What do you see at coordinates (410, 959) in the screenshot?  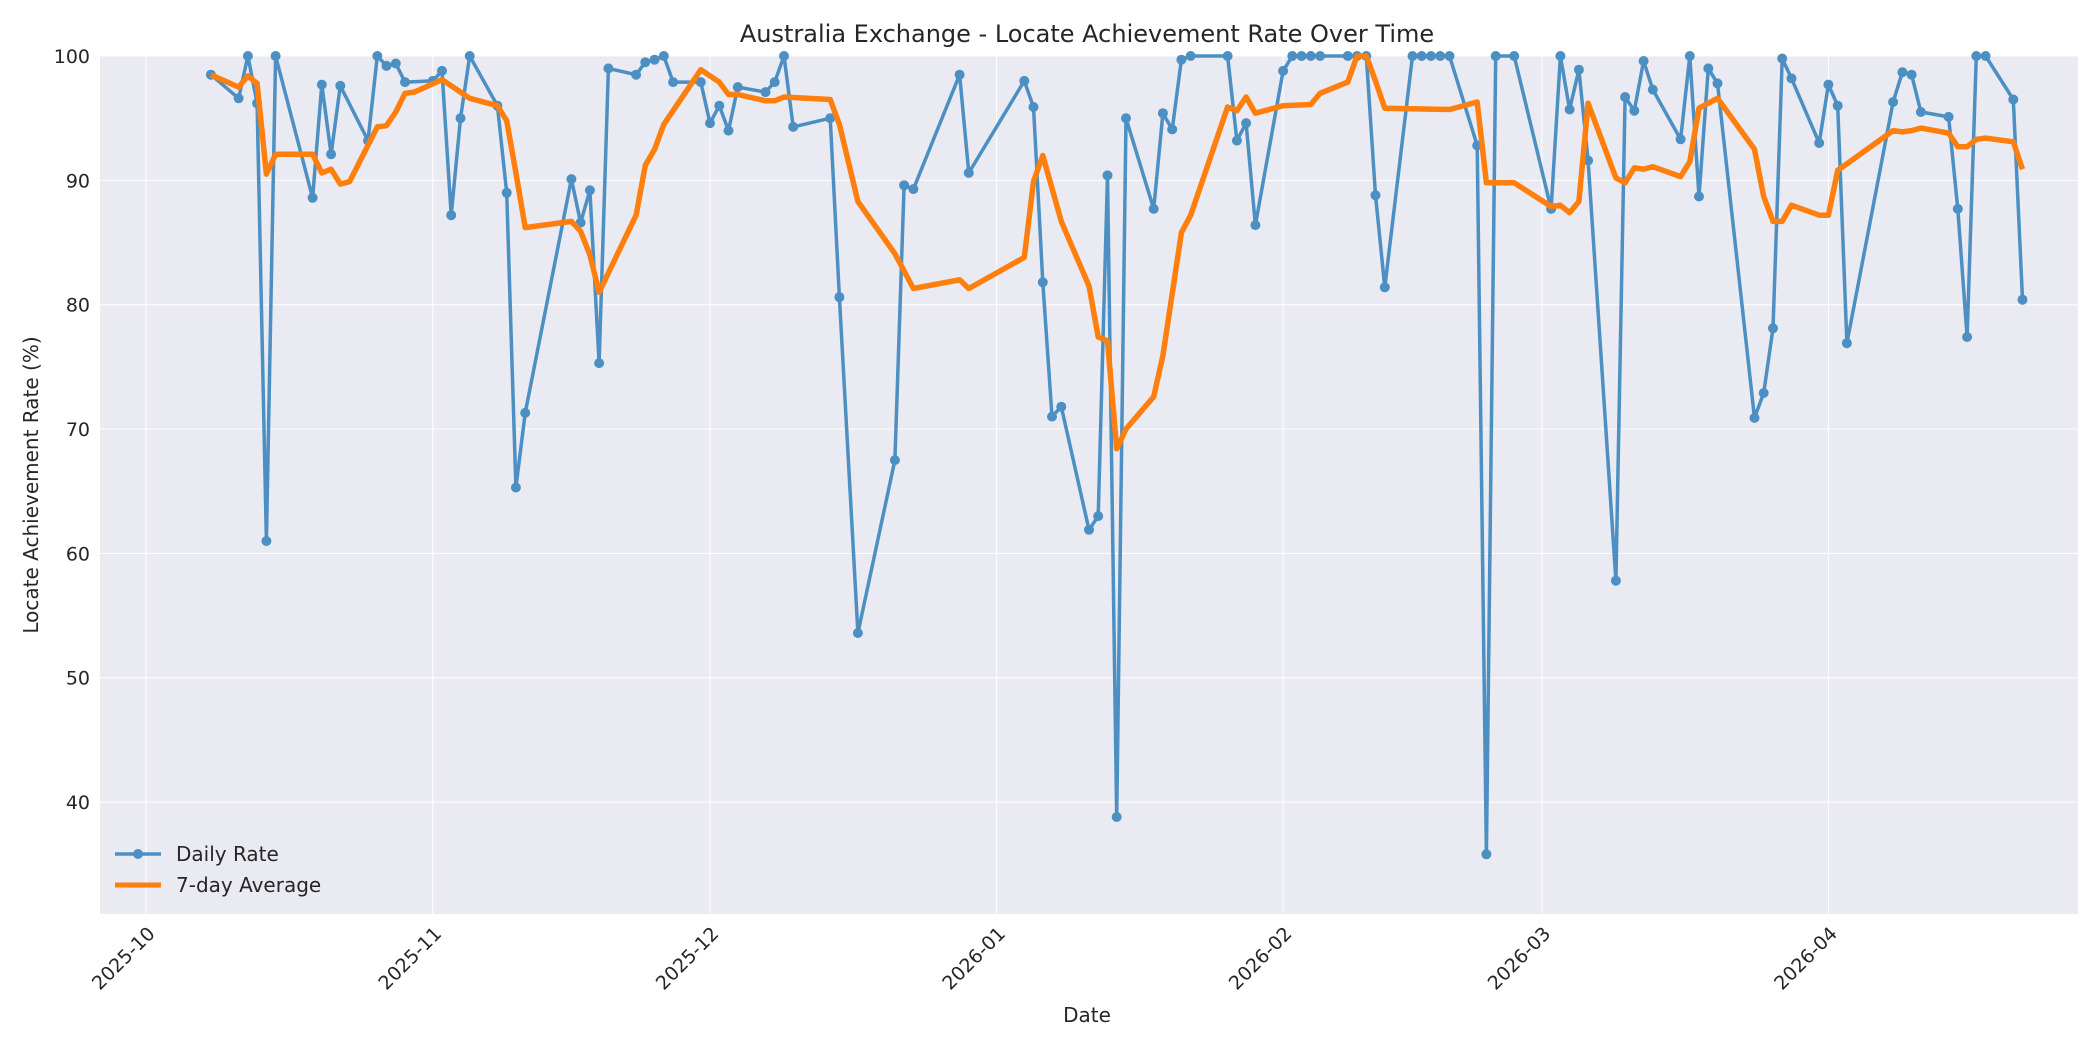 I see `x-tick-label: 2025-11` at bounding box center [410, 959].